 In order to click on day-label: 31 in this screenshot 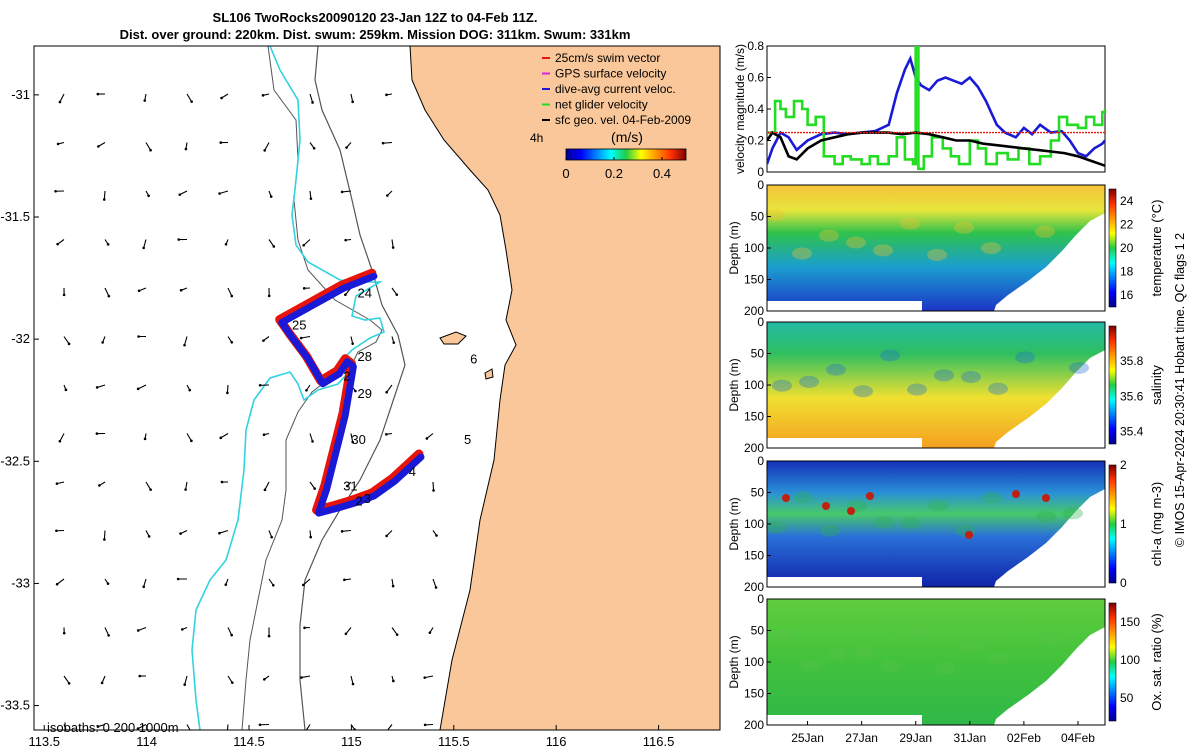, I will do `click(350, 486)`.